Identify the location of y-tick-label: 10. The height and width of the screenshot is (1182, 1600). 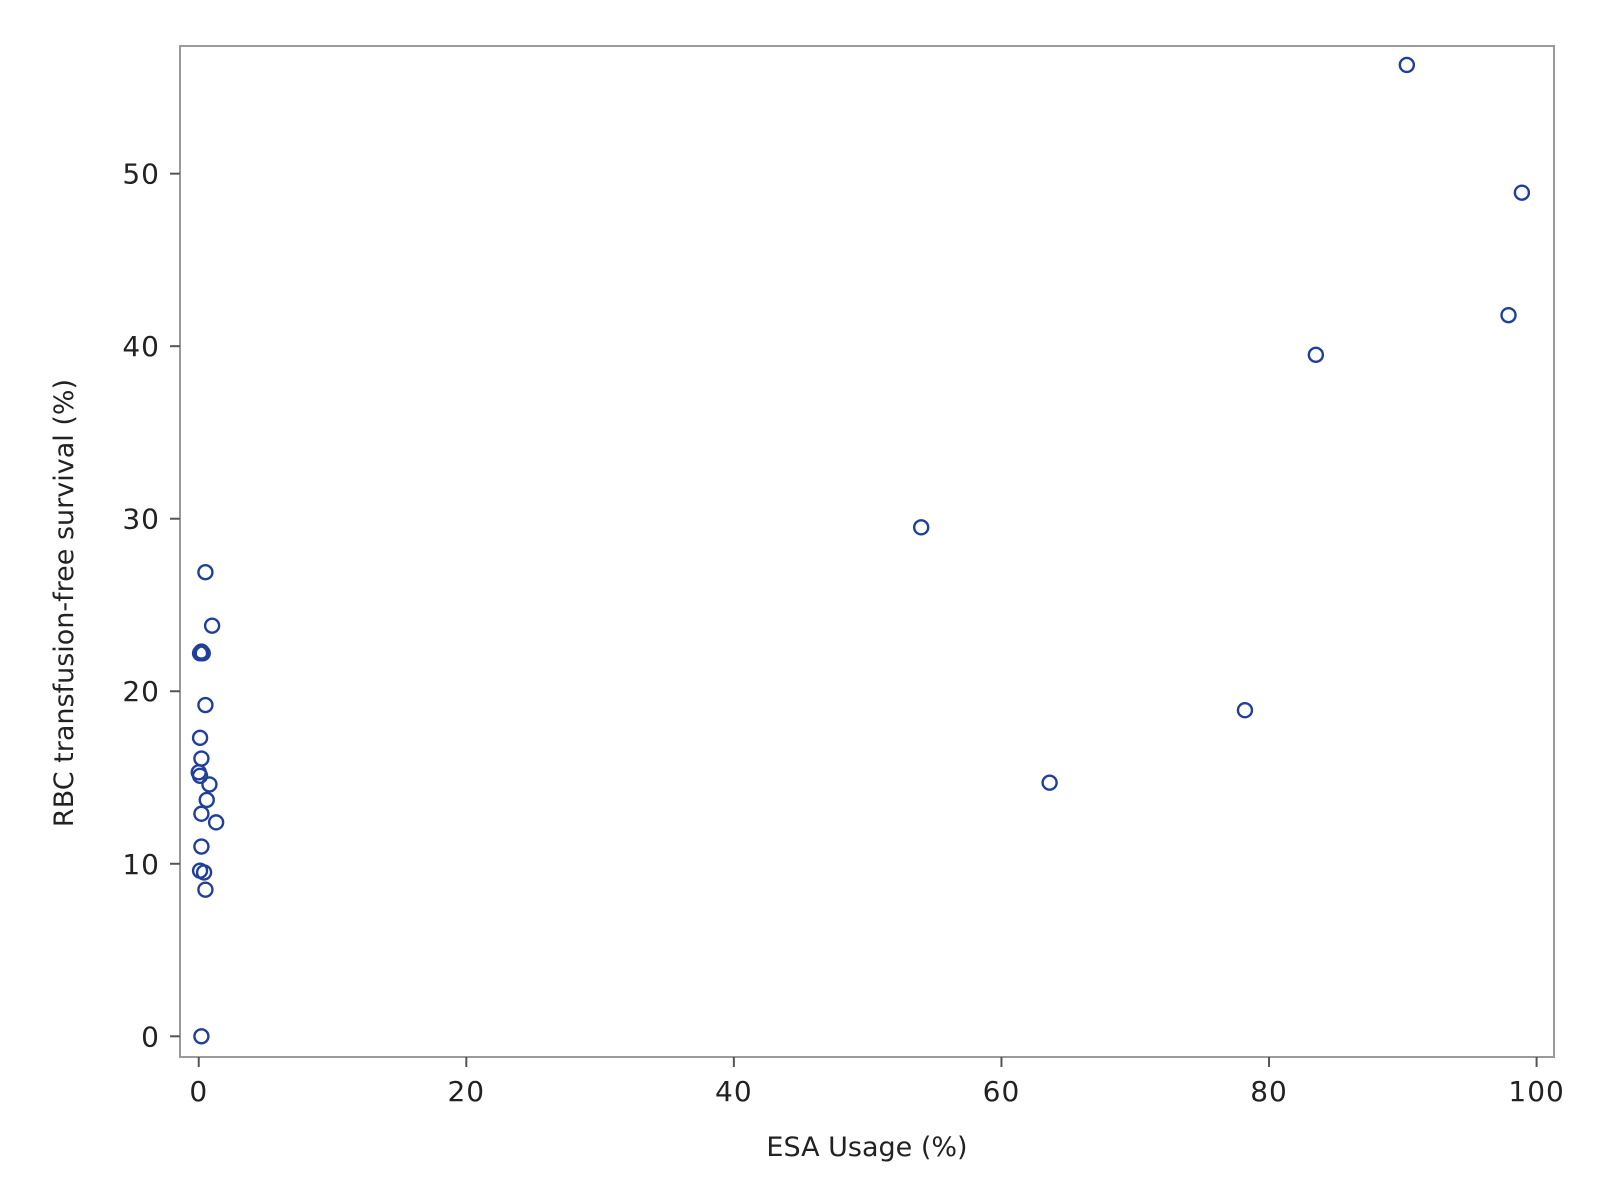
(141, 864).